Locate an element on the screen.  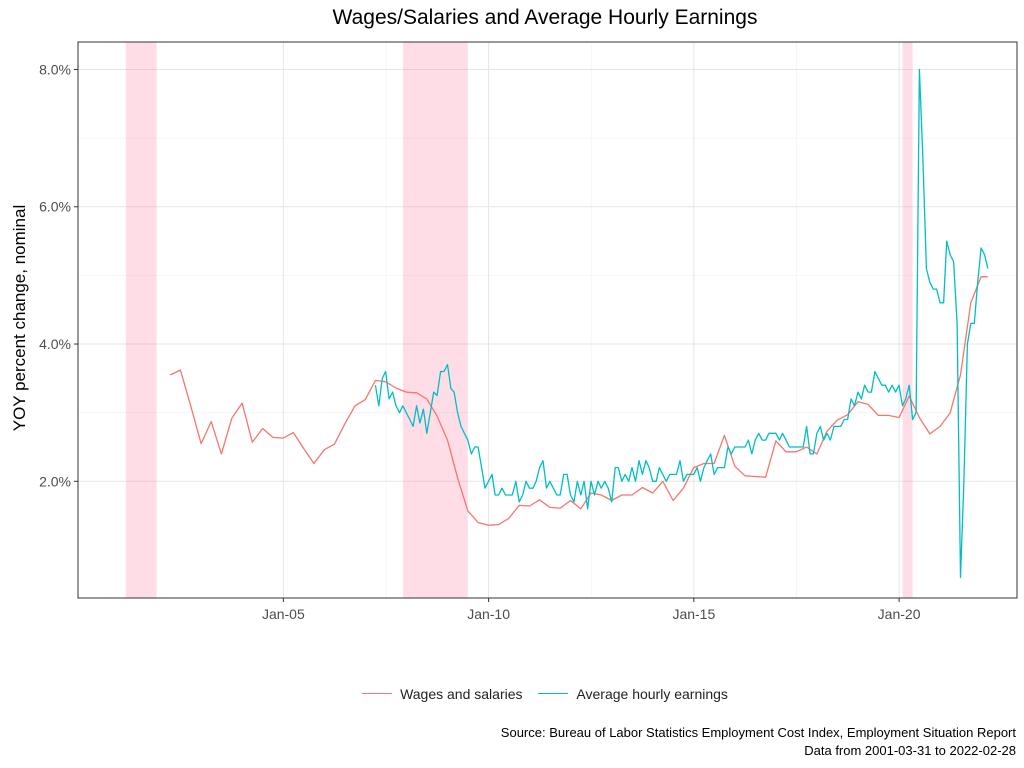
y-axis-label: YOY percent change, nominal is located at coordinates (19, 318).